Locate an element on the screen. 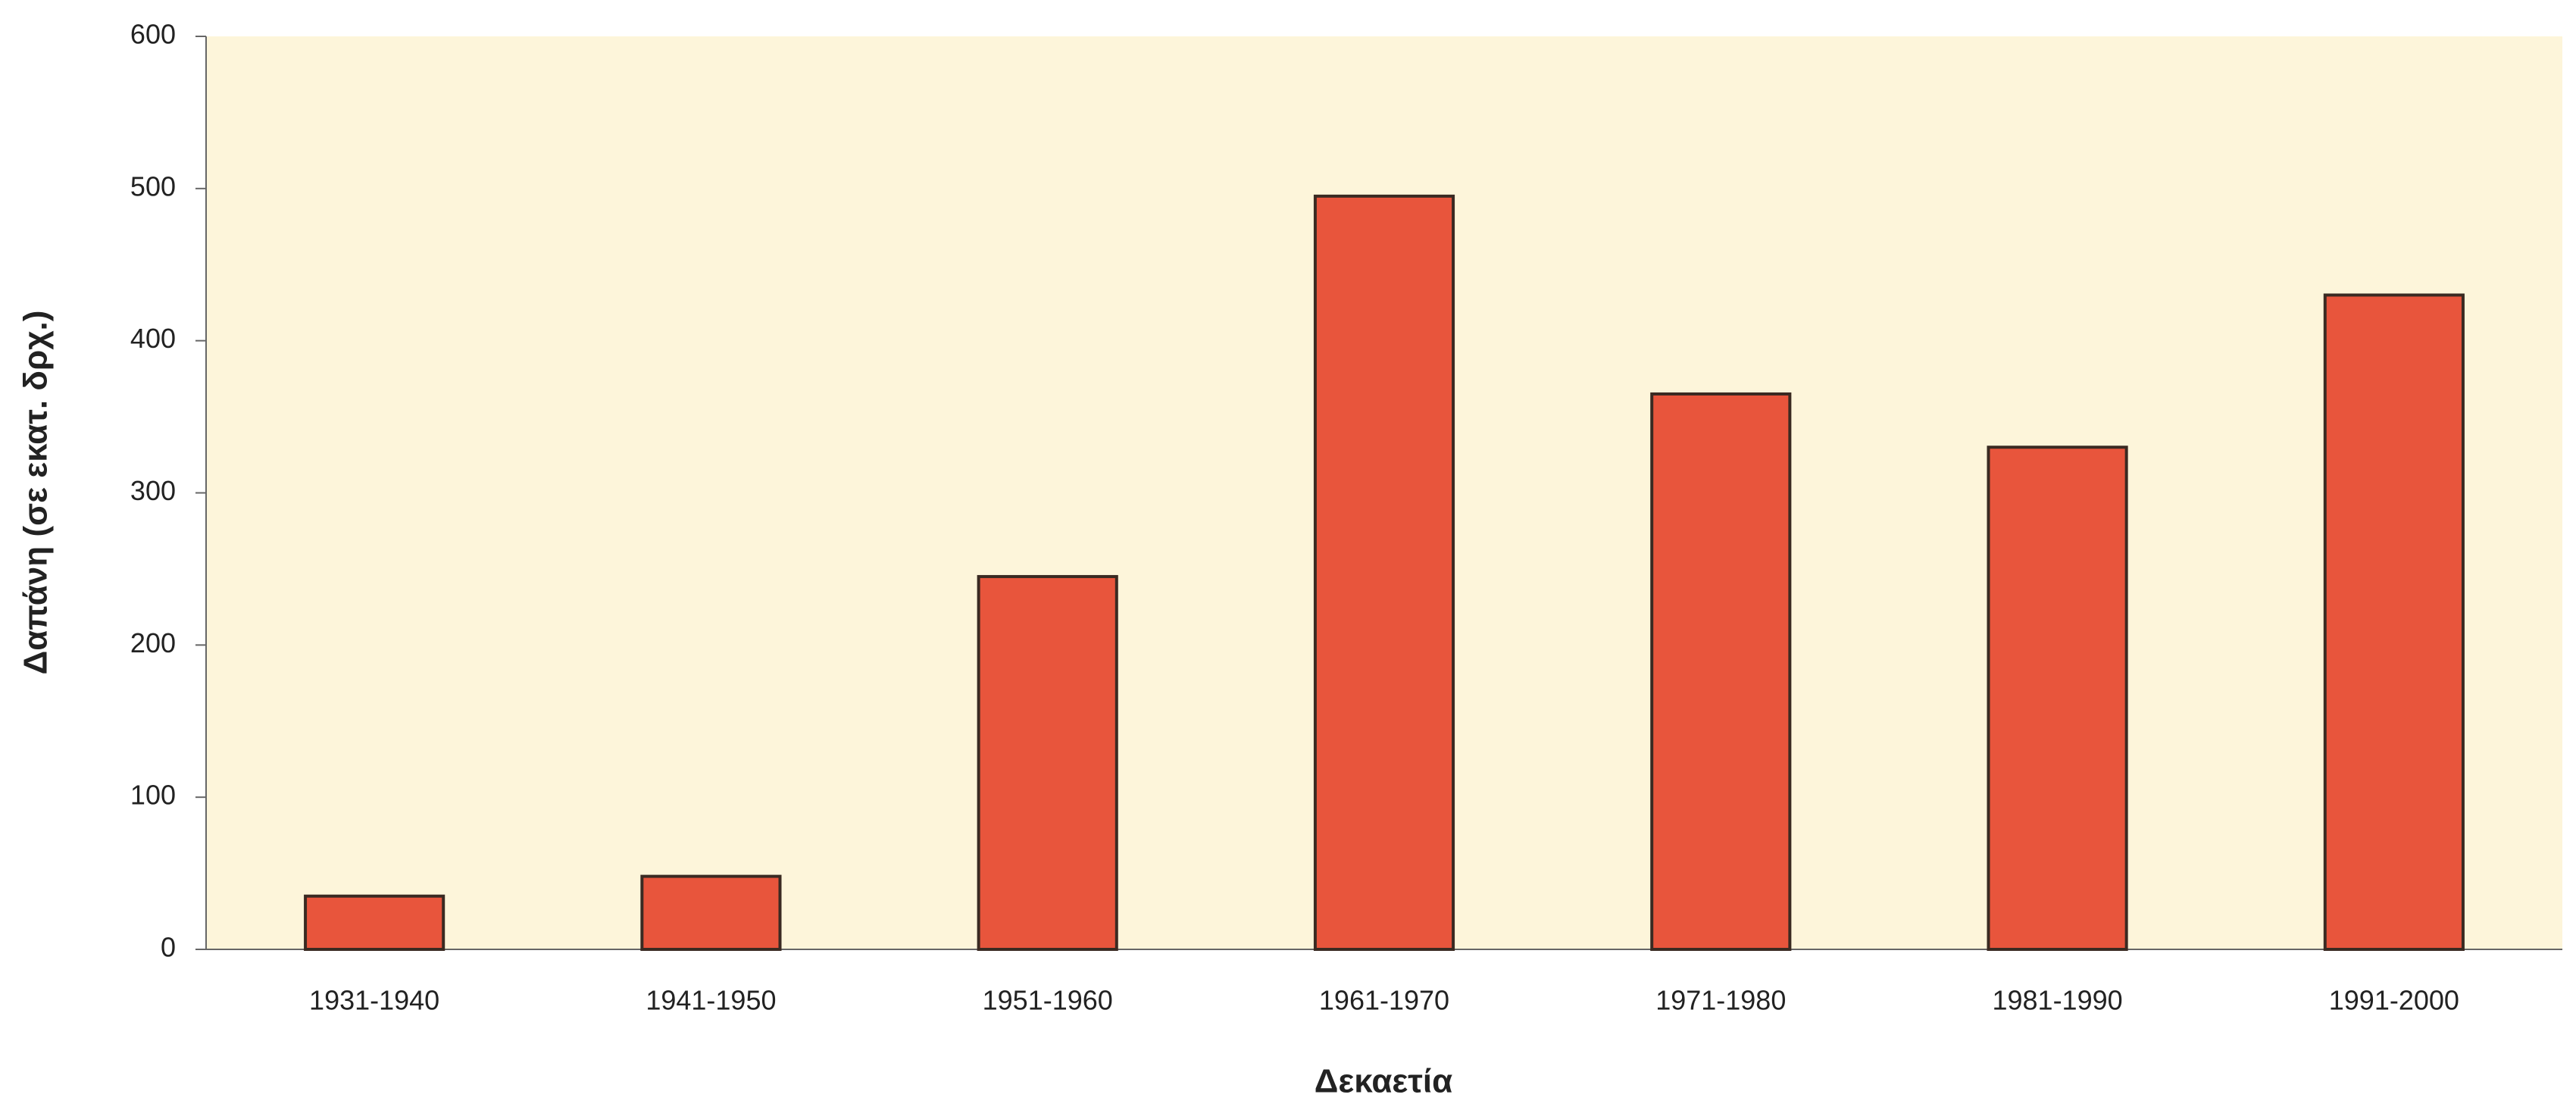 Image resolution: width=2576 pixels, height=1110 pixels. x-tick-label: 1941-1950 is located at coordinates (711, 1000).